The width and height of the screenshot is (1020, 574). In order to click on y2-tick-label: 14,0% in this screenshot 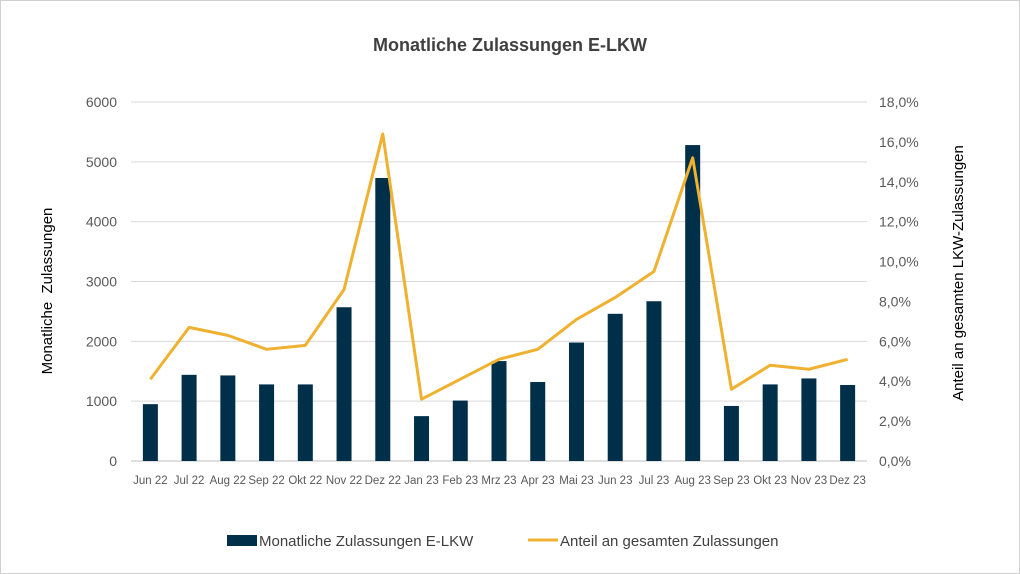, I will do `click(899, 182)`.